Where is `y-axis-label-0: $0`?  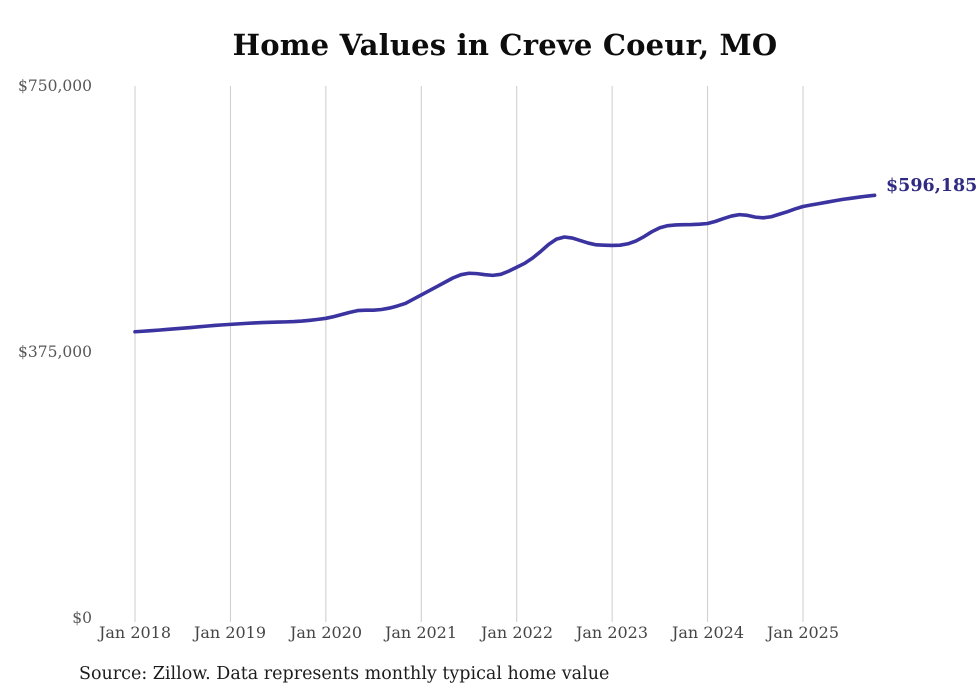
y-axis-label-0: $0 is located at coordinates (82, 618).